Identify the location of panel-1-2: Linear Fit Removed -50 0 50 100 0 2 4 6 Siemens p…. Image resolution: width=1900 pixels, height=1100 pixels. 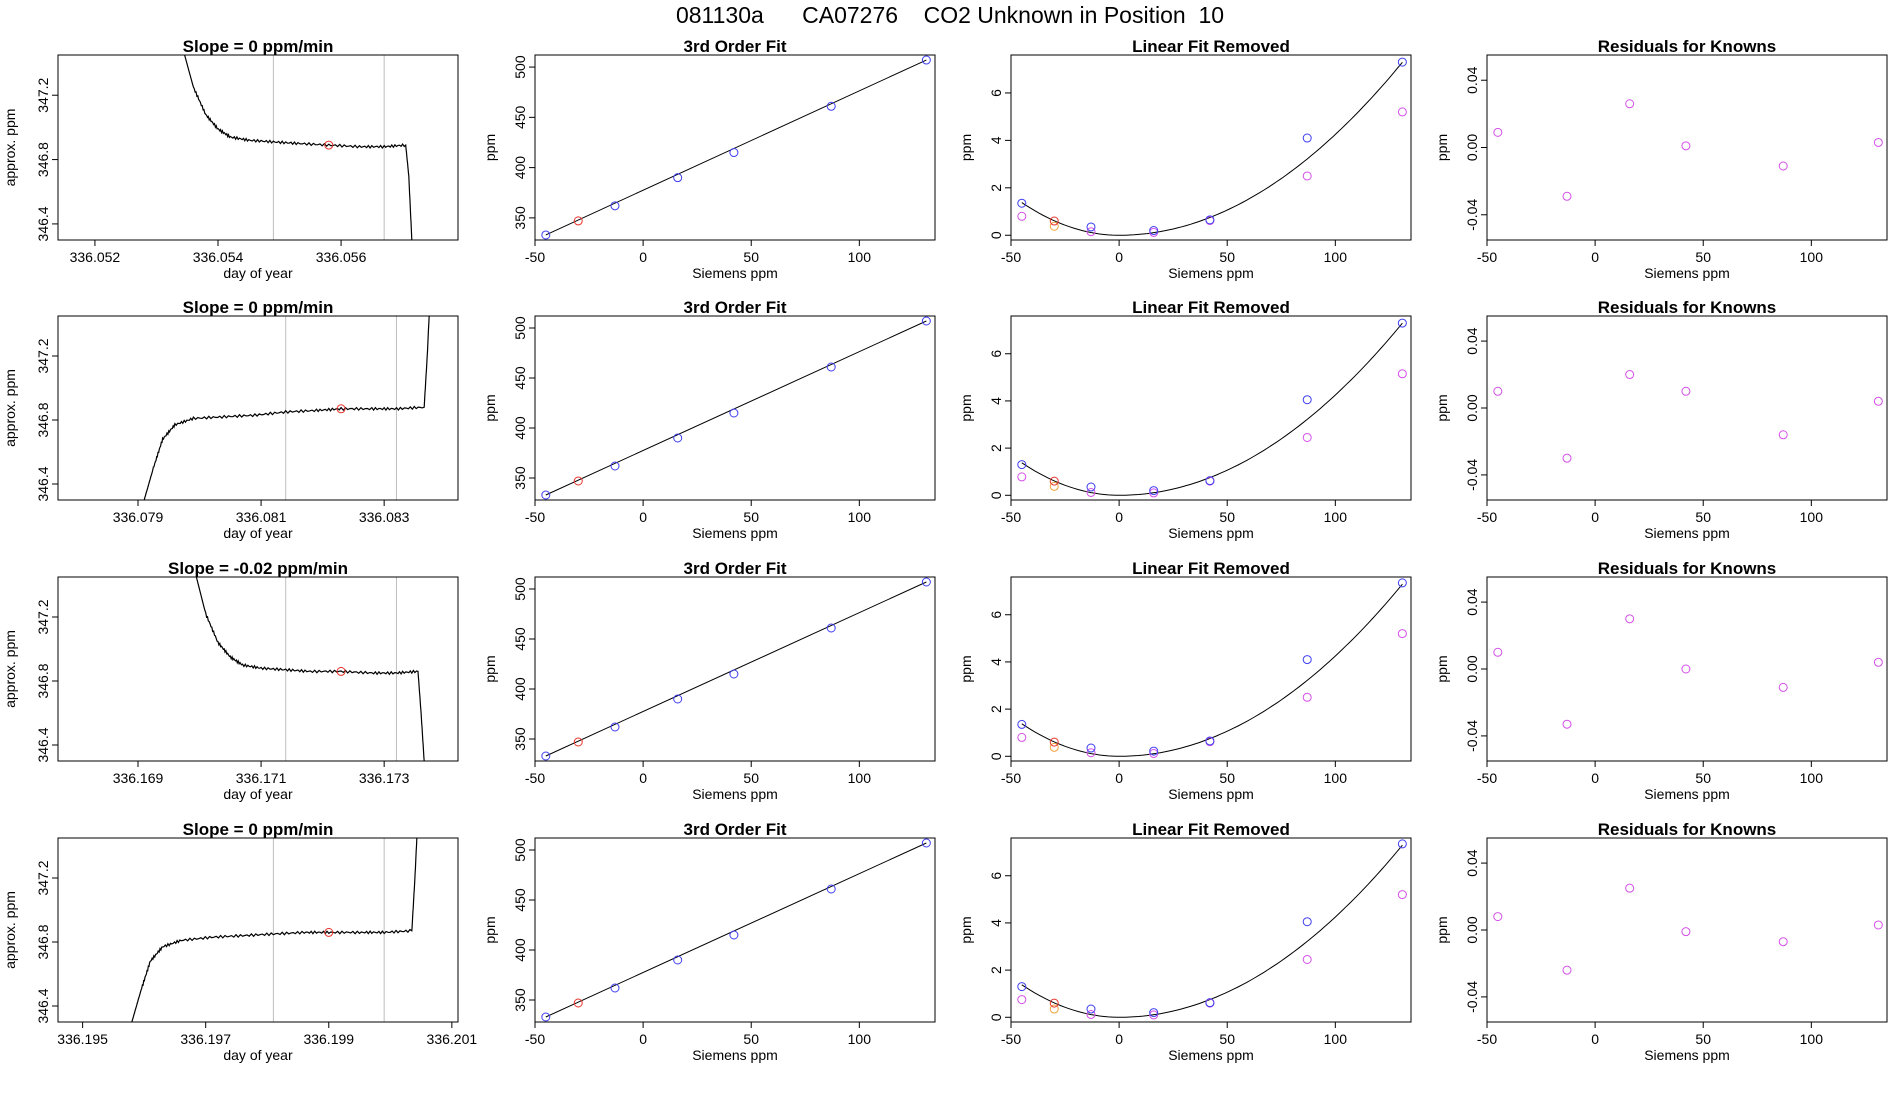
(1185, 419).